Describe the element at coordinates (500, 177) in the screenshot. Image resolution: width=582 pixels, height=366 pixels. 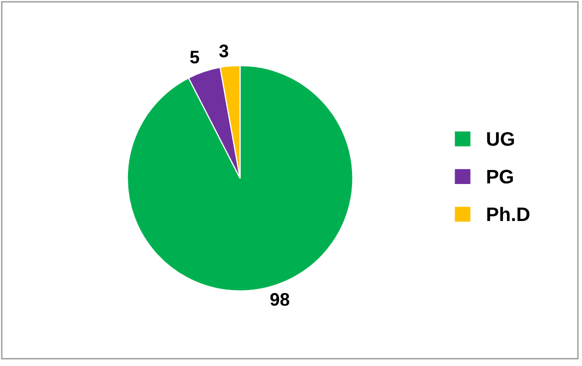
I see `legend-label: PG` at that location.